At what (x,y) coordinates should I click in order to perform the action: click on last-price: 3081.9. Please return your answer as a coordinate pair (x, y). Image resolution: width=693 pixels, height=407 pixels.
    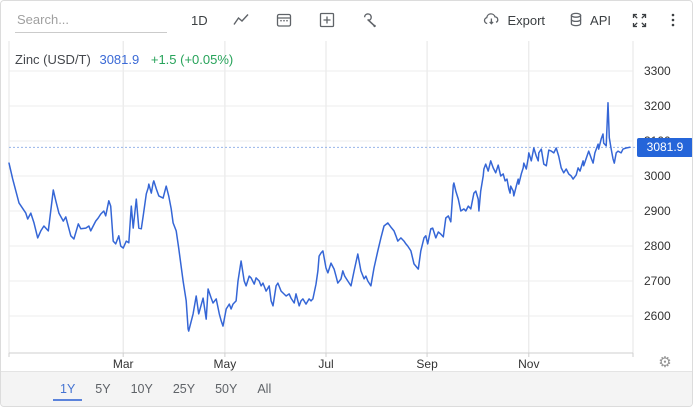
    Looking at the image, I should click on (119, 59).